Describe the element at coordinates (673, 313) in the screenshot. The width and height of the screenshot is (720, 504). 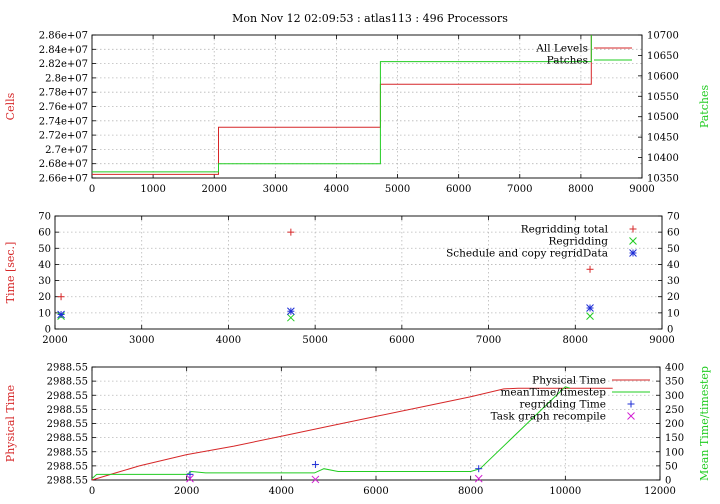
I see `y2-tick-label: 10` at that location.